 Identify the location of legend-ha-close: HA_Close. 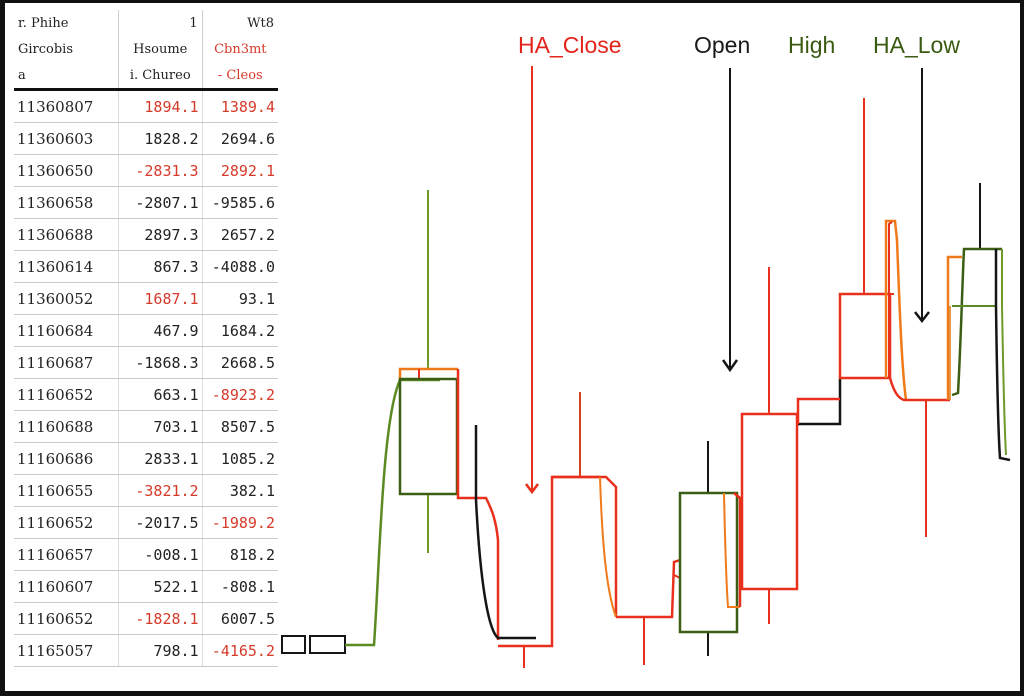
(570, 45).